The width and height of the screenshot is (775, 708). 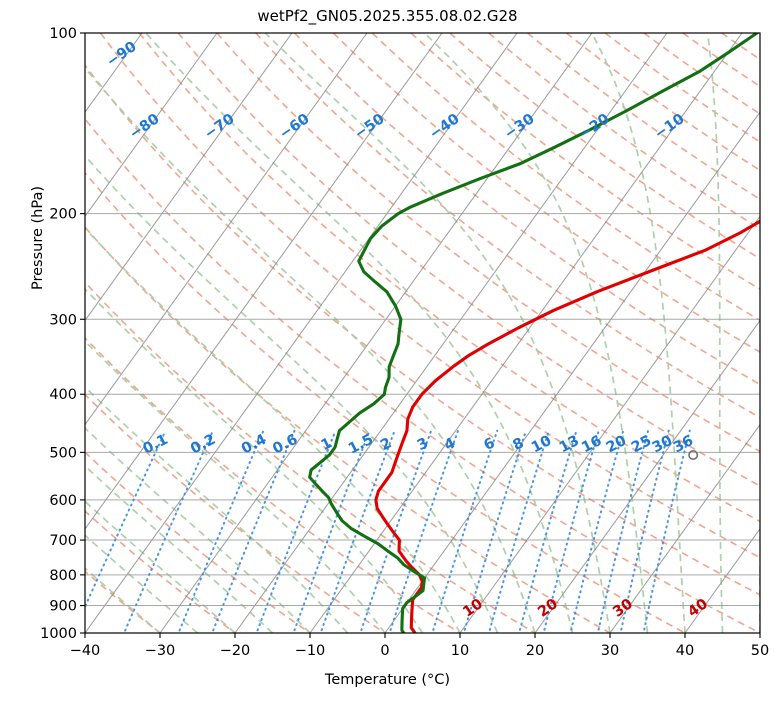 I want to click on svg-text: 30, so click(x=610, y=651).